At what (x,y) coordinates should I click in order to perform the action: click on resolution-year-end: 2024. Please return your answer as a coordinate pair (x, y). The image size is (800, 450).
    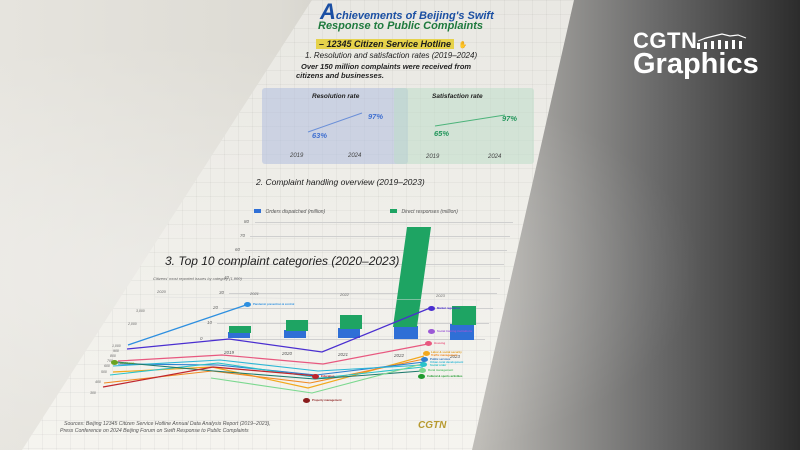
    Looking at the image, I should click on (355, 156).